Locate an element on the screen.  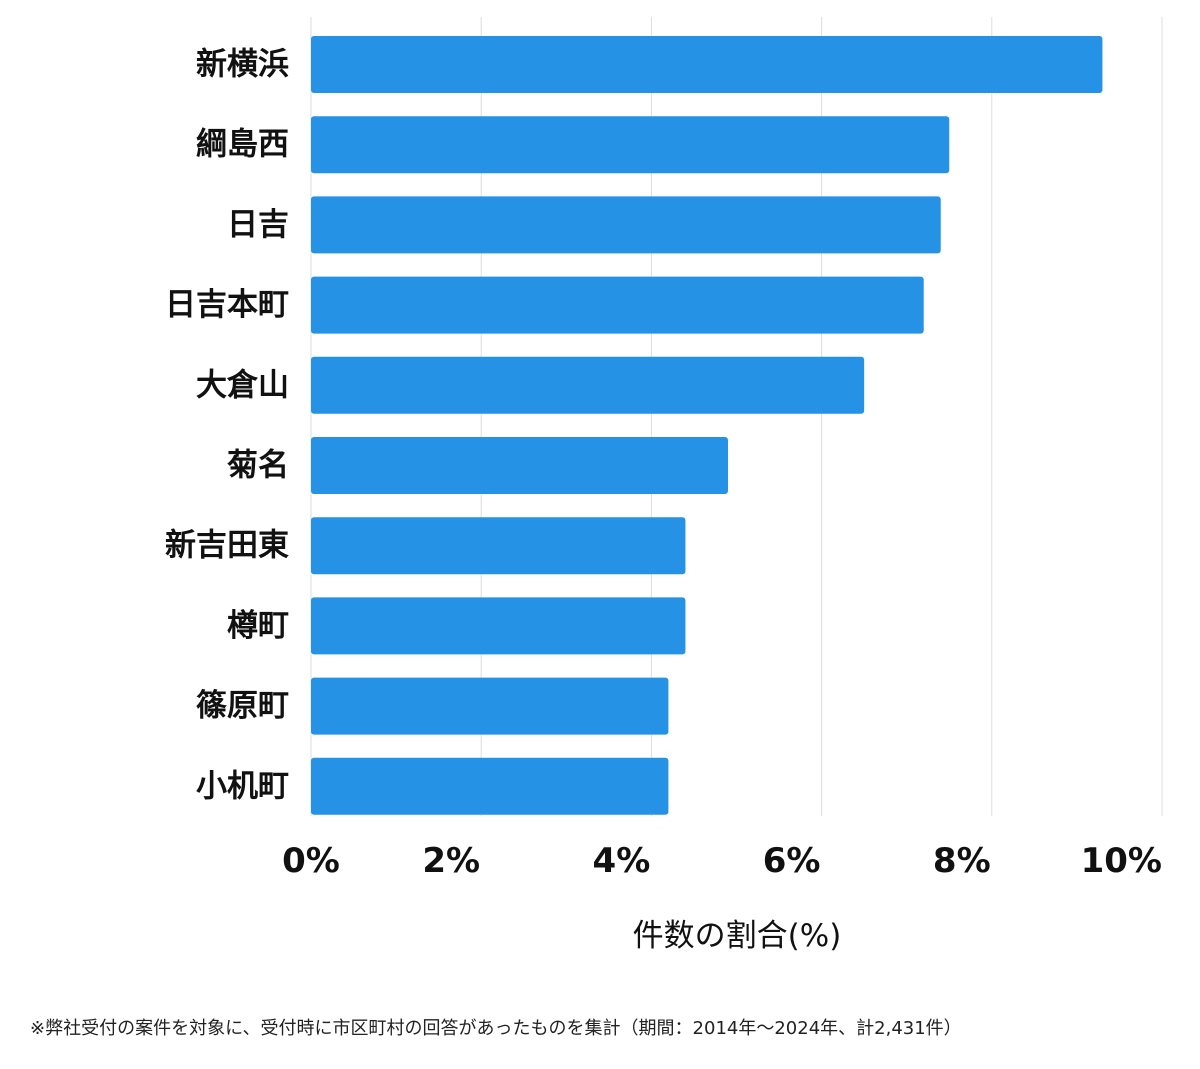
x-tick-label-2: 4% is located at coordinates (622, 861).